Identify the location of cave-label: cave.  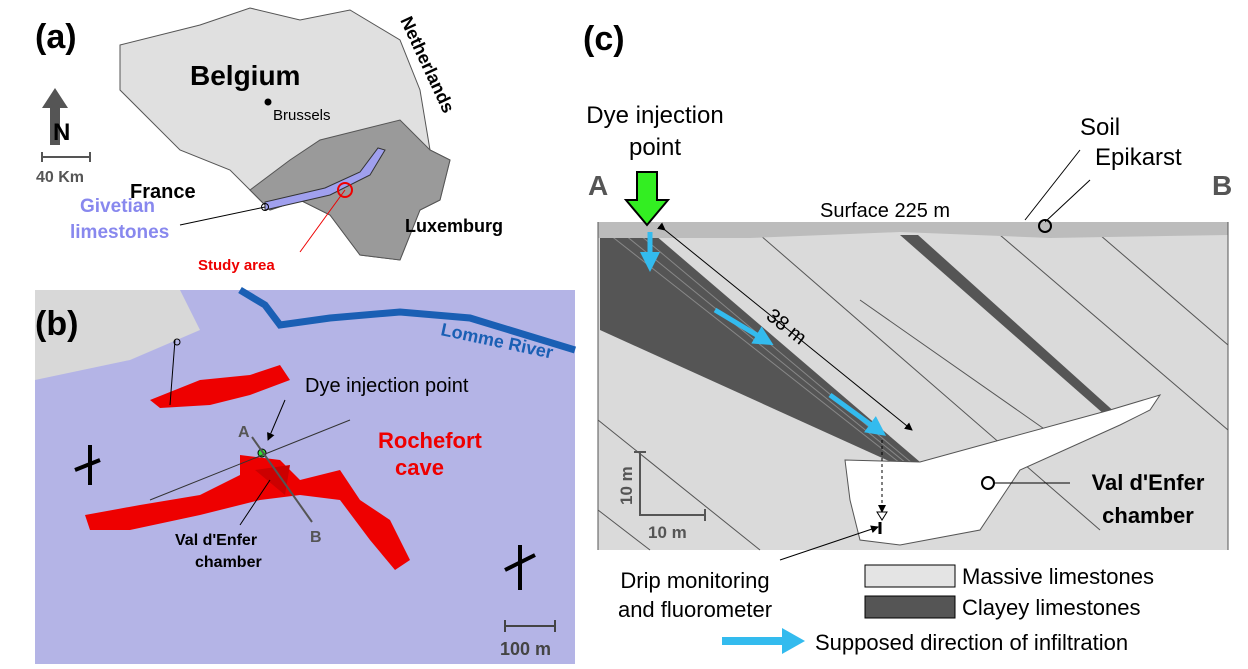
(419, 467).